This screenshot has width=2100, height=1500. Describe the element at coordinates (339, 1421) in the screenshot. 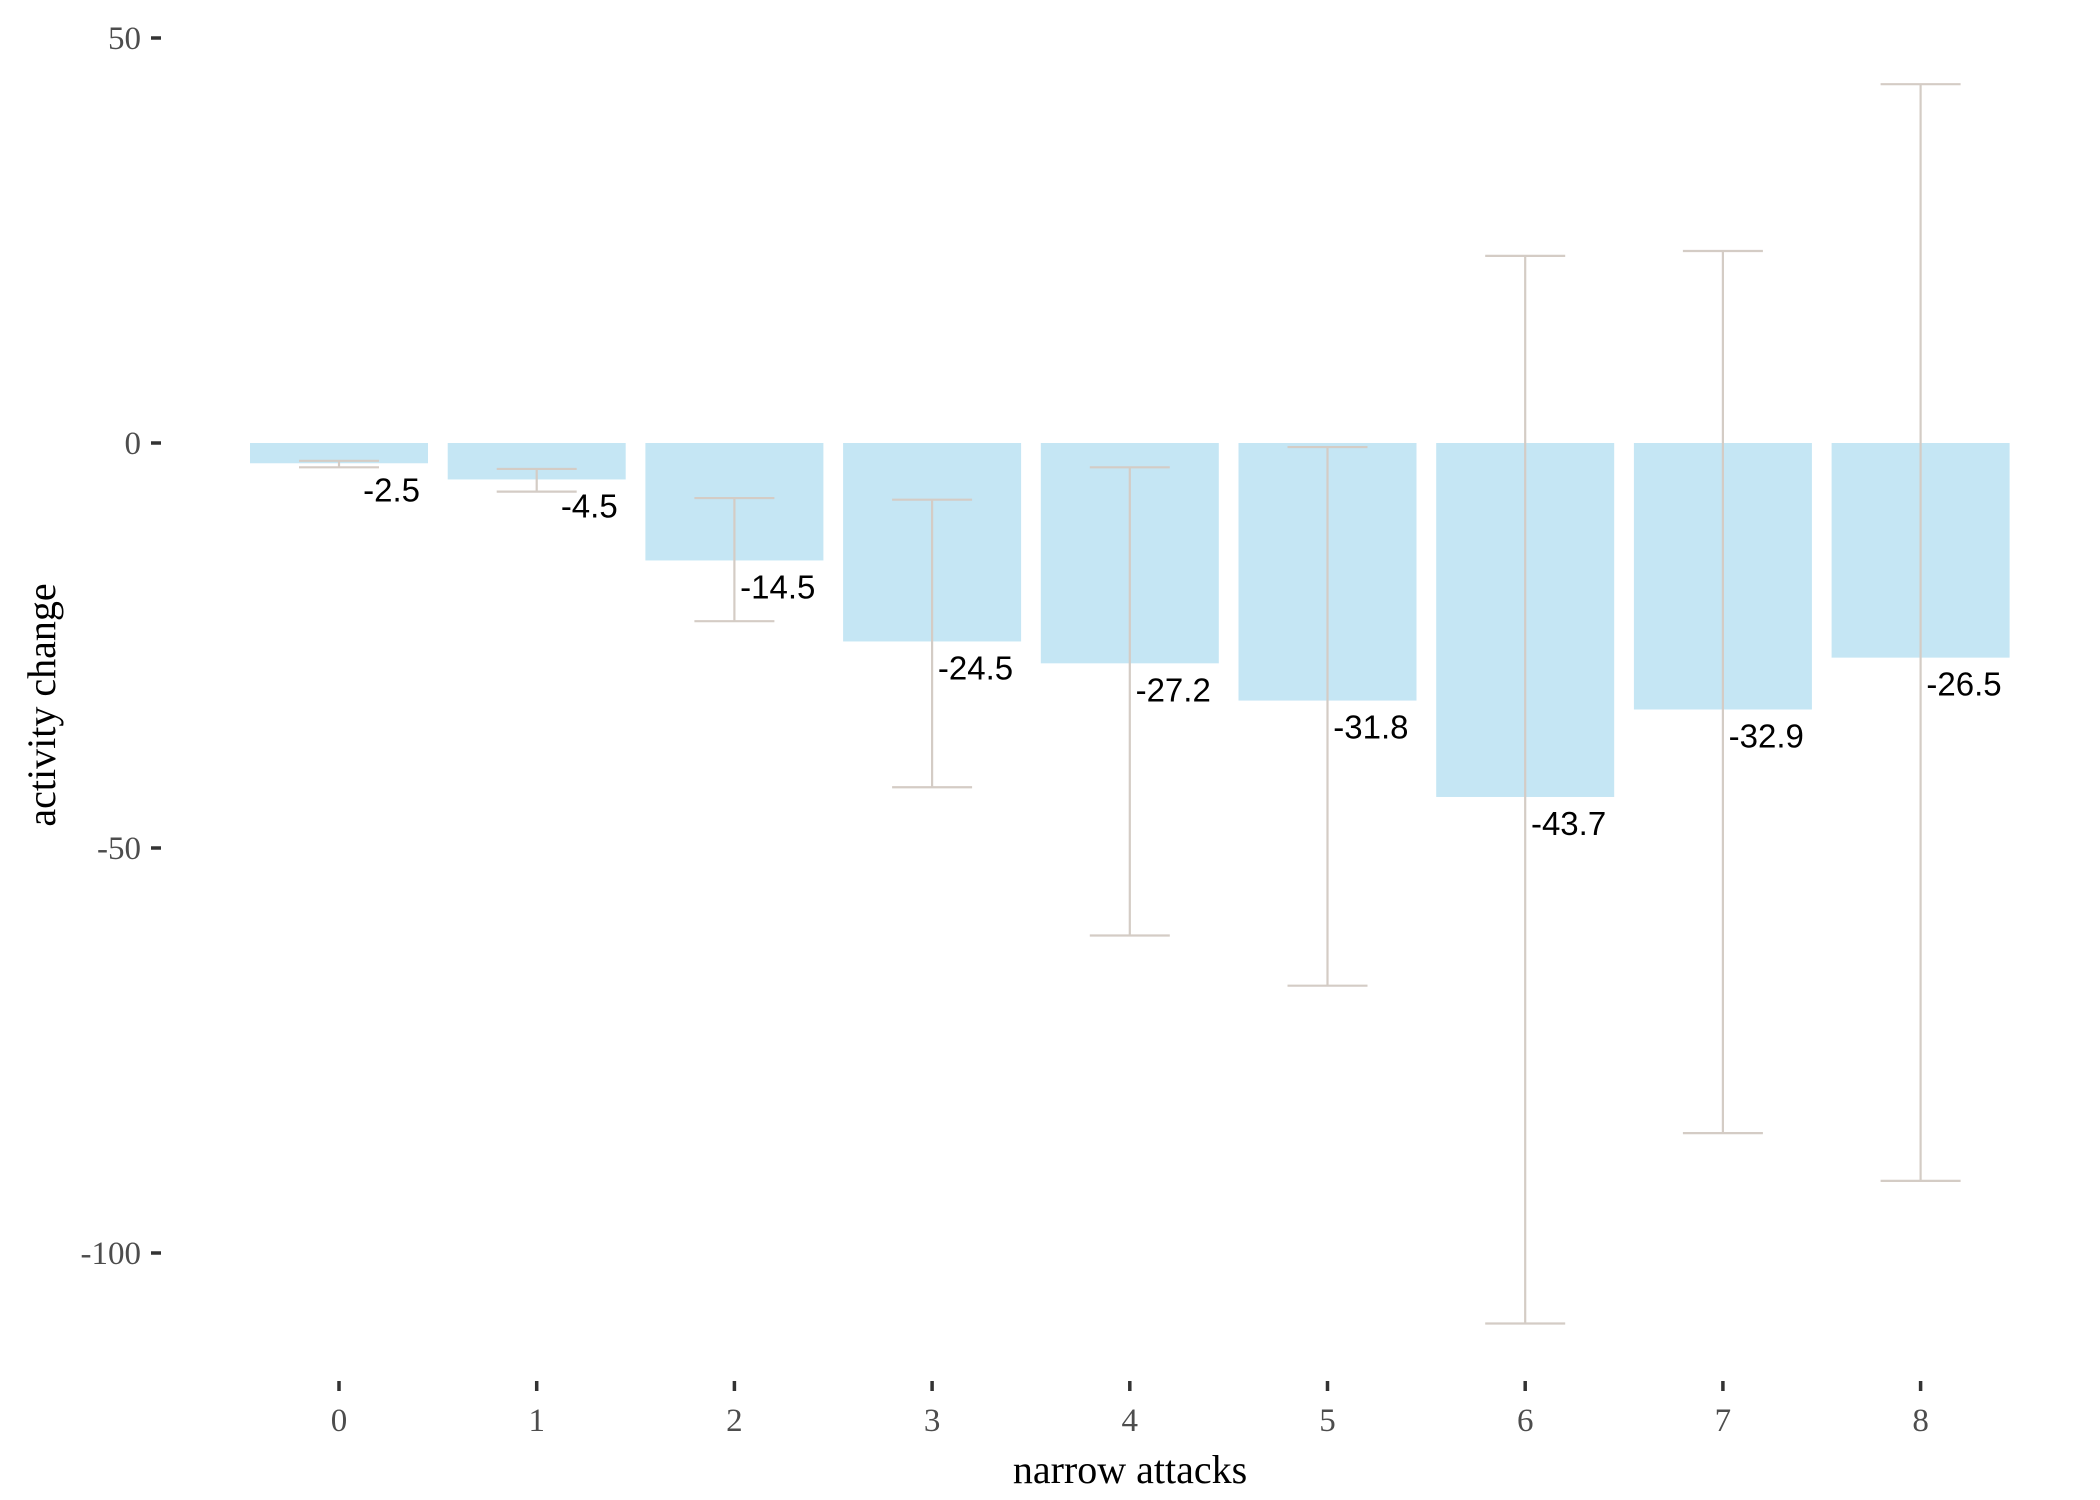

I see `x-tick-label-0: 0` at that location.